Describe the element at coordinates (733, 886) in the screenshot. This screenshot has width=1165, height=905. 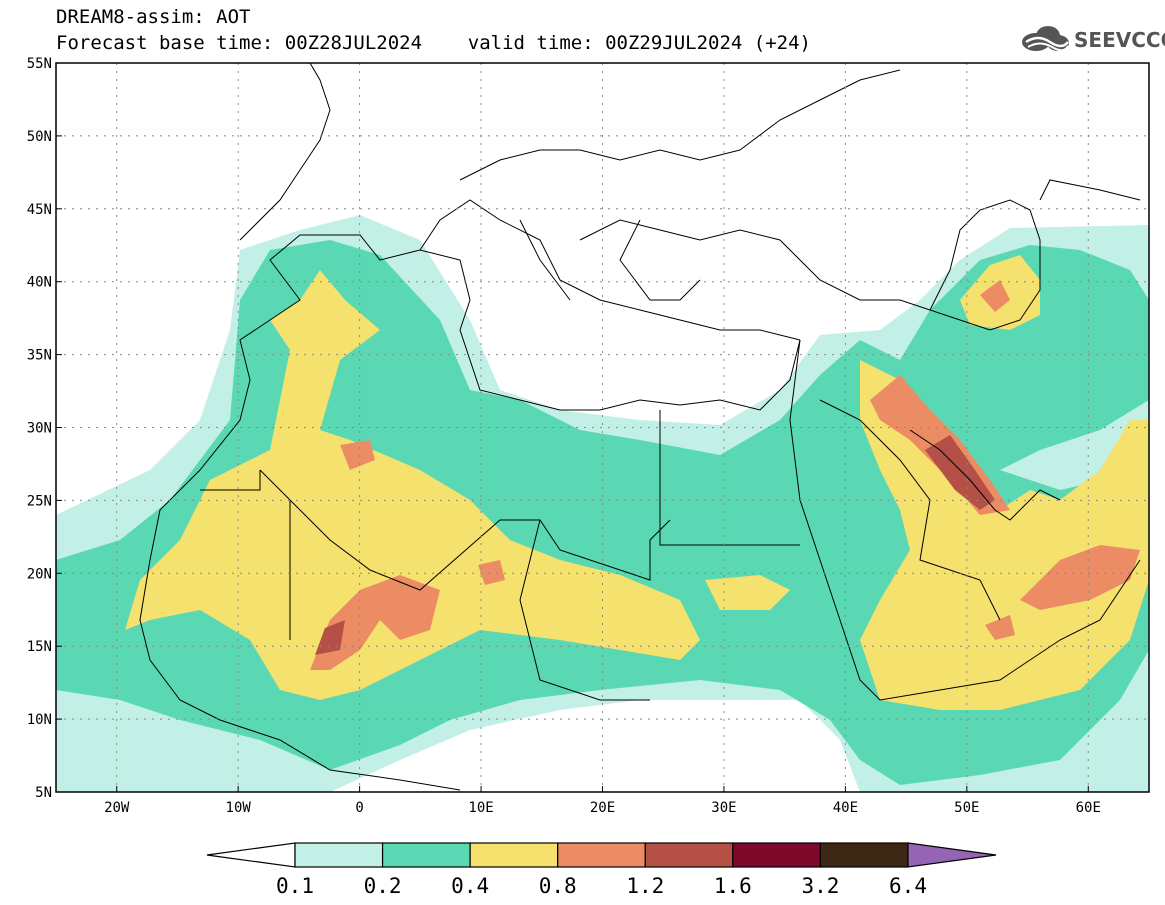
I see `colorbar-label: 1.6` at that location.